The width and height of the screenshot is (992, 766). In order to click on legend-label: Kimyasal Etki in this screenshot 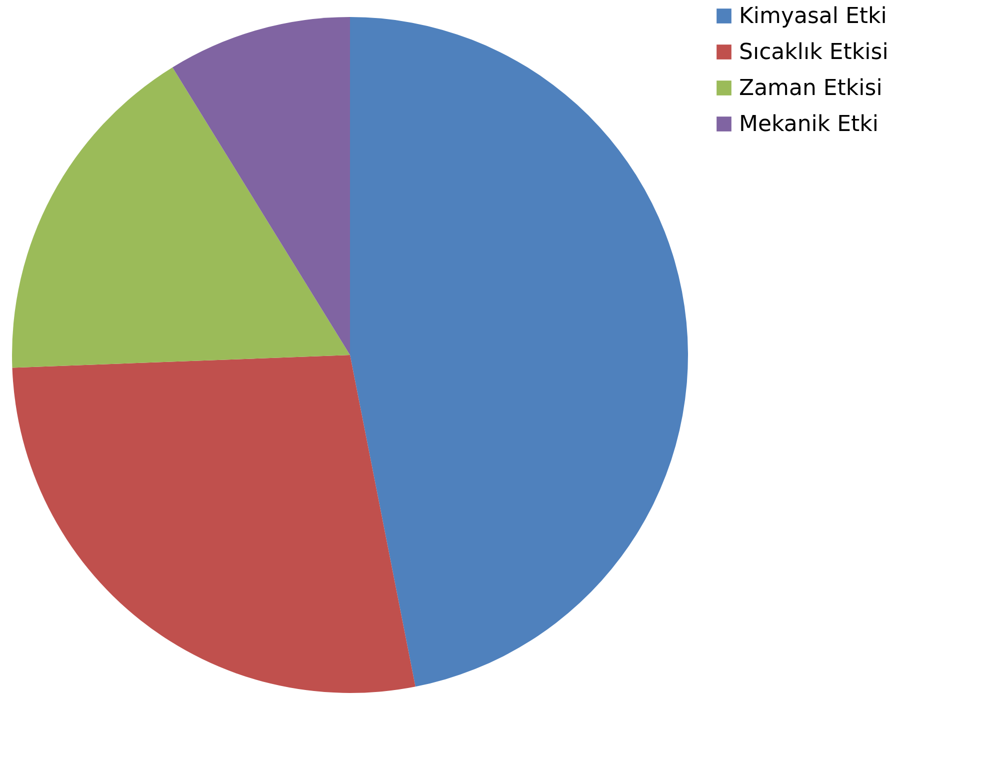, I will do `click(813, 16)`.